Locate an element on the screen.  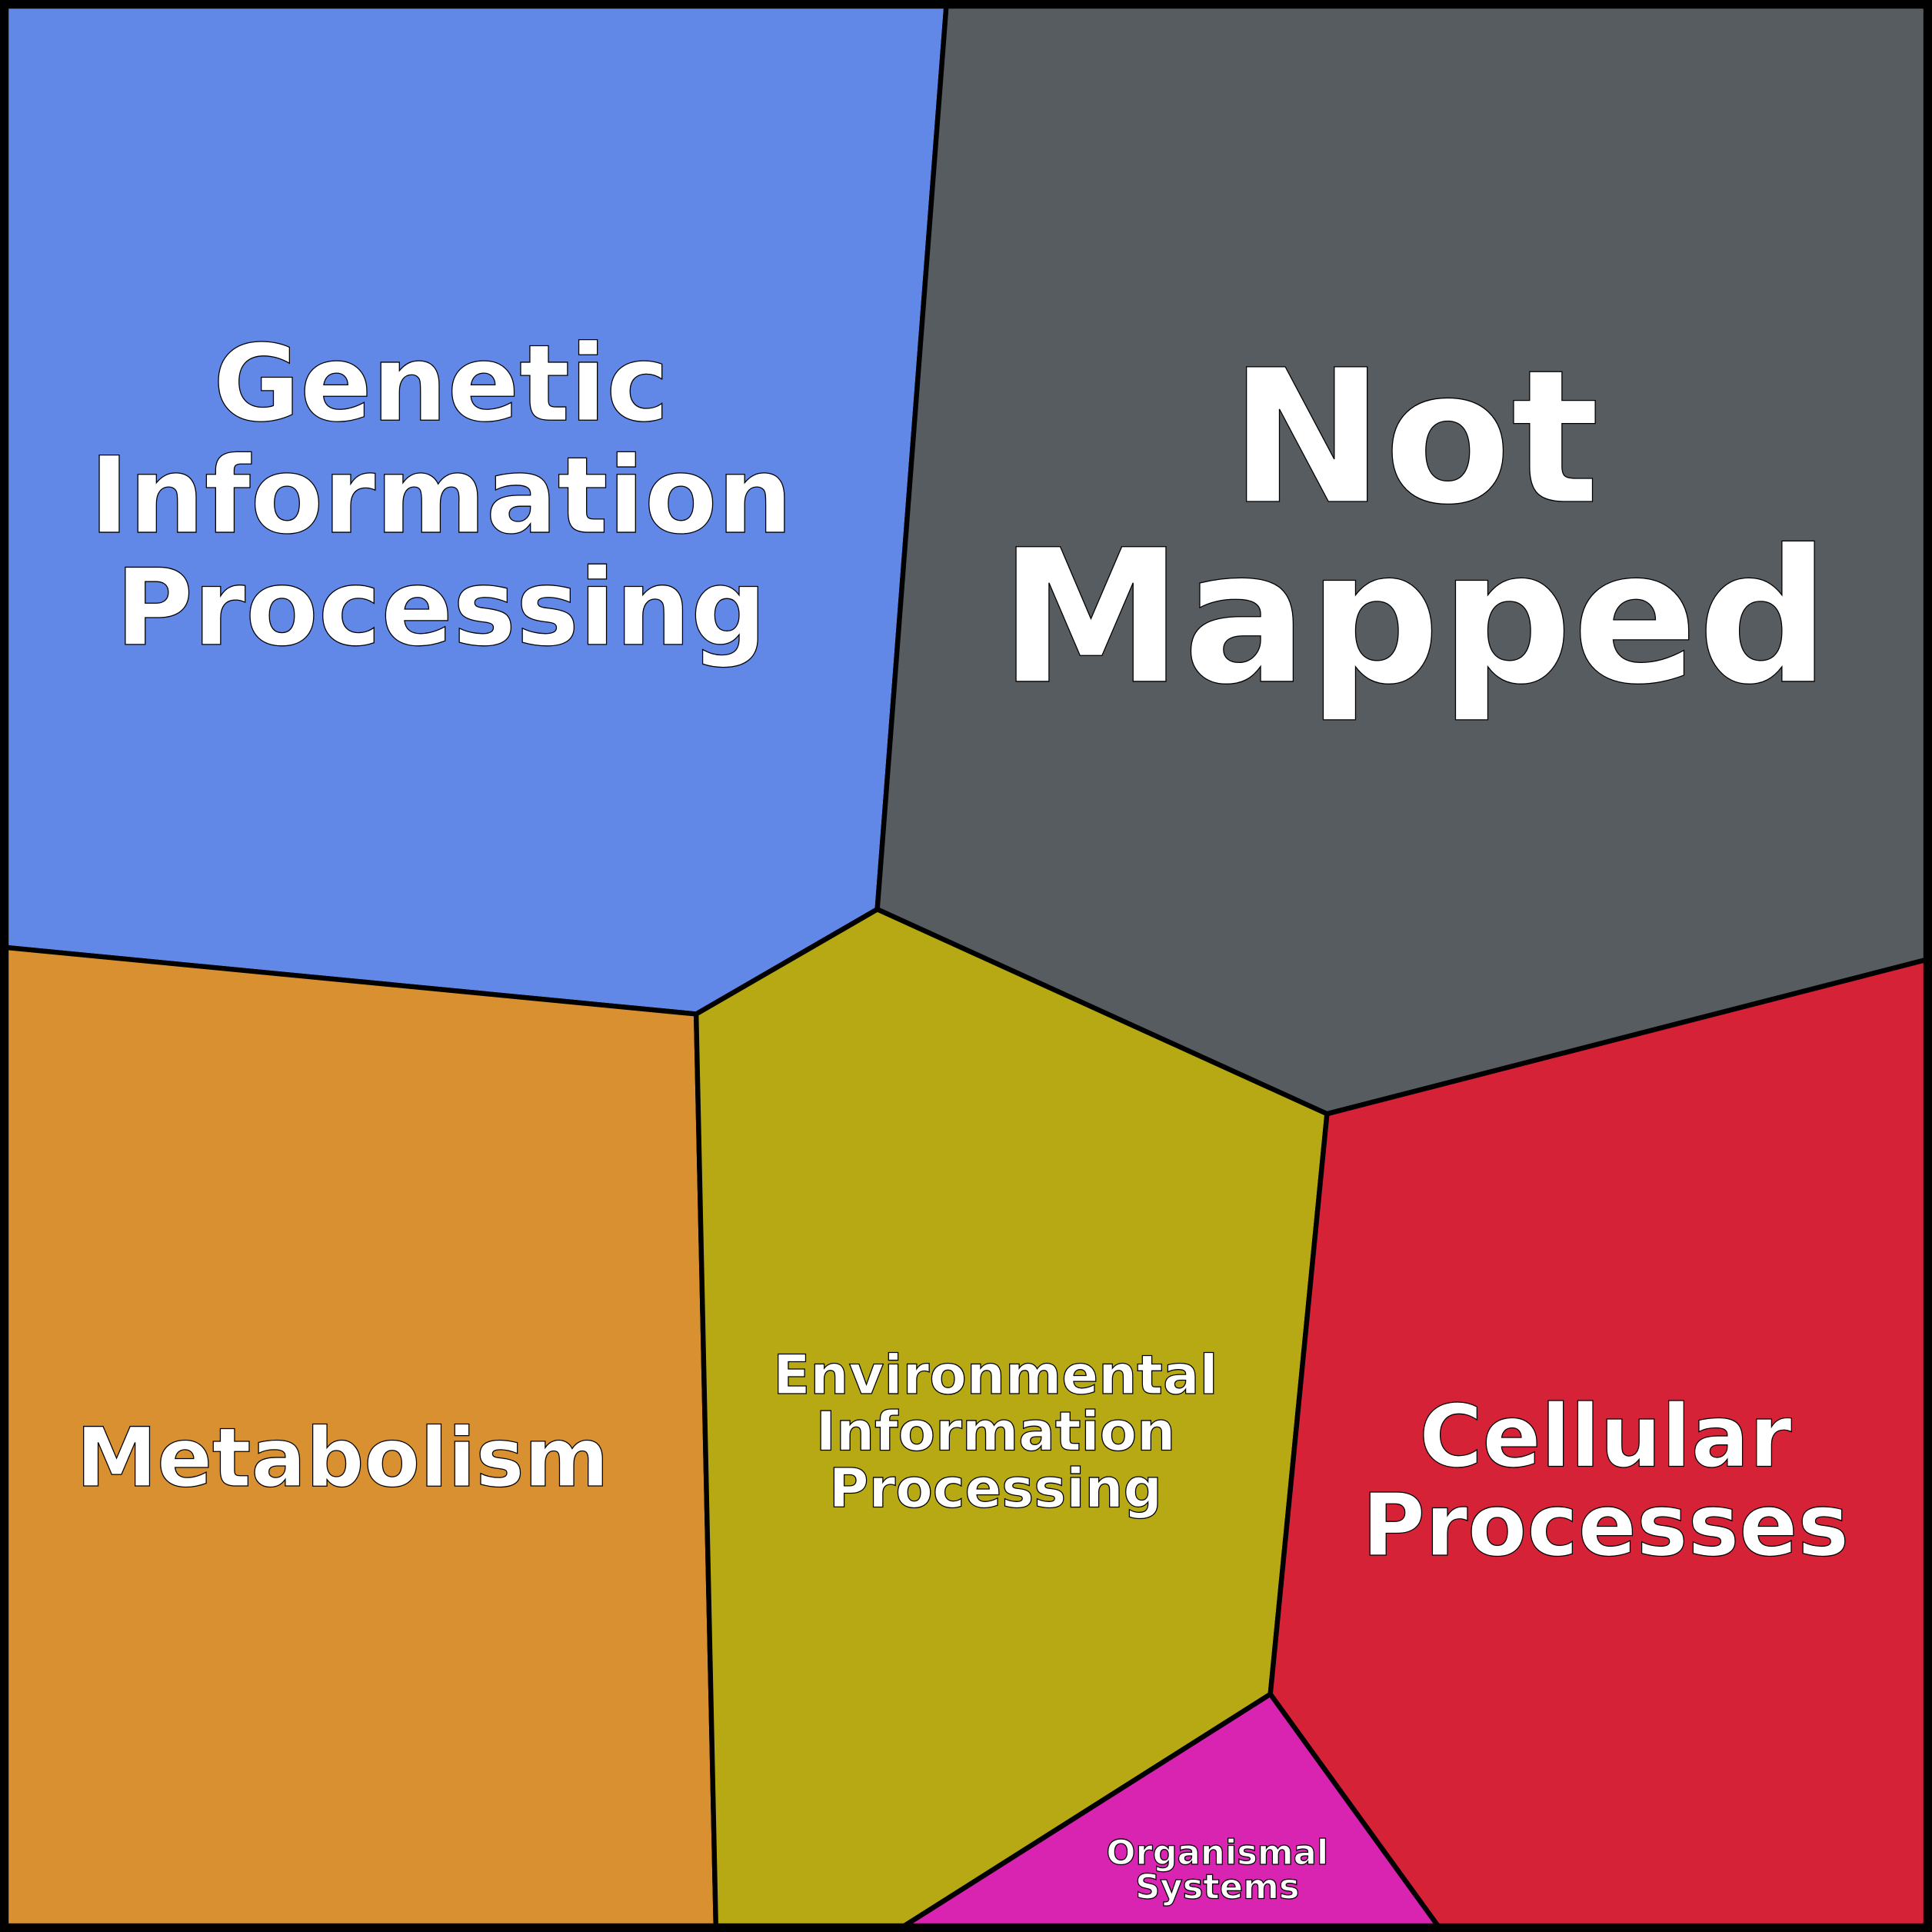
label-organismal-systems: Organismal Systems is located at coordinates (1217, 1869).